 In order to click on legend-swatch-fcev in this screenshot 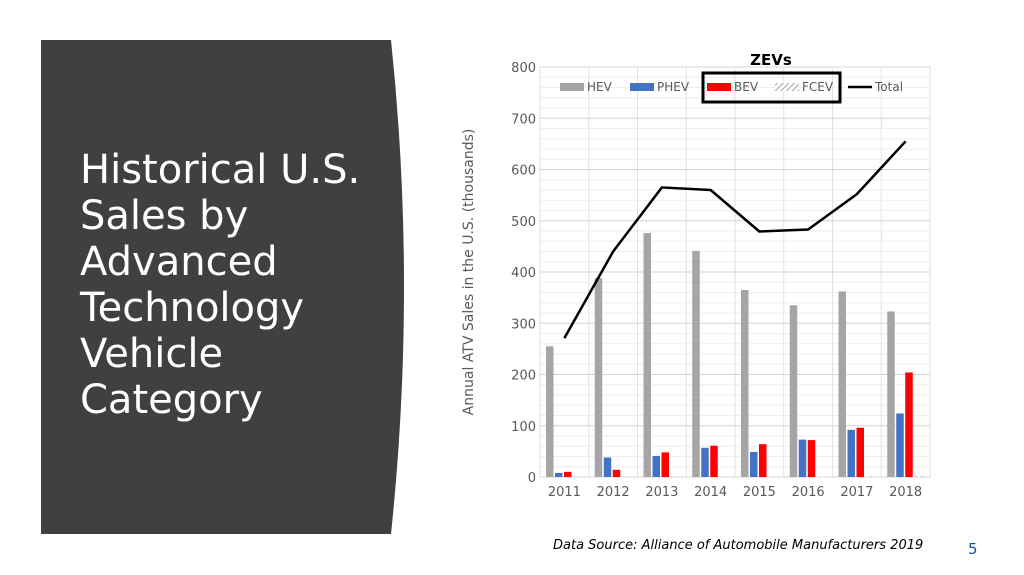, I will do `click(787, 87)`.